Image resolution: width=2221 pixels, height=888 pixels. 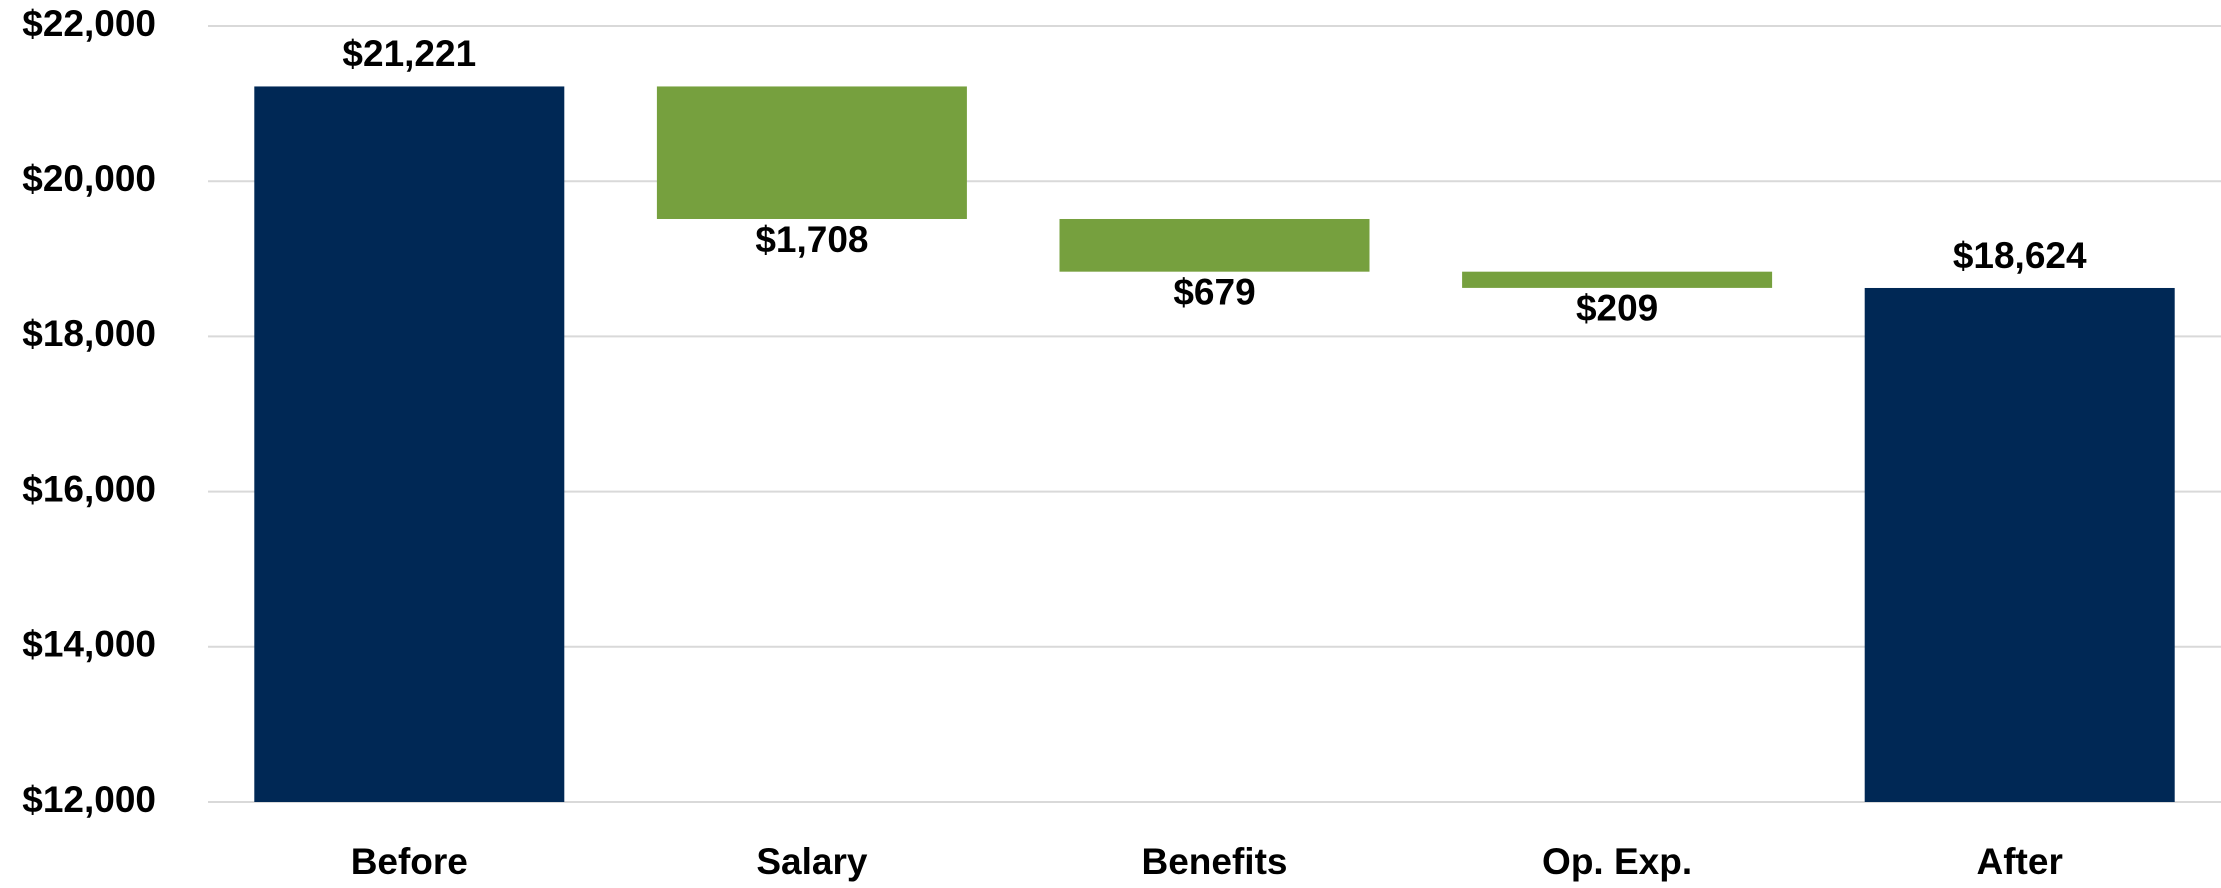 I want to click on data-label: $21,221, so click(x=409, y=53).